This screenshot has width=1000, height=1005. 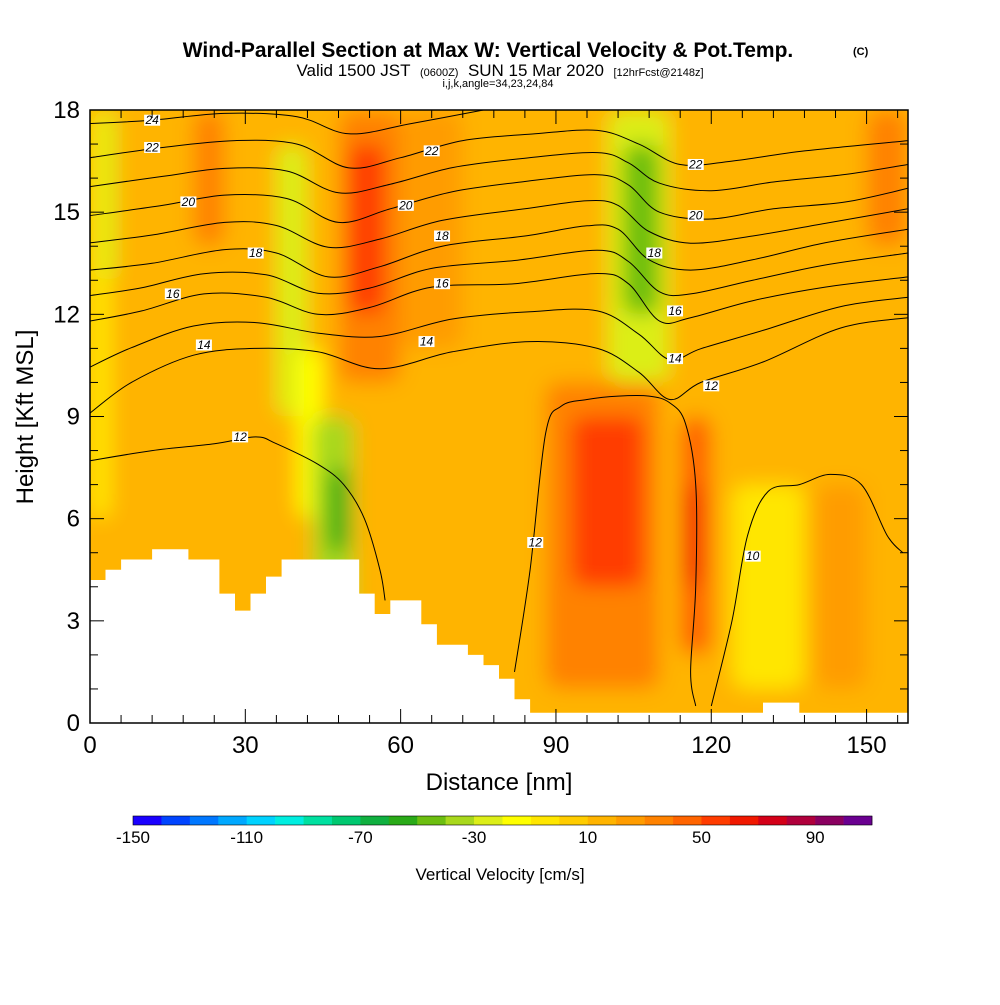 I want to click on x-tick-label: 120, so click(x=711, y=745).